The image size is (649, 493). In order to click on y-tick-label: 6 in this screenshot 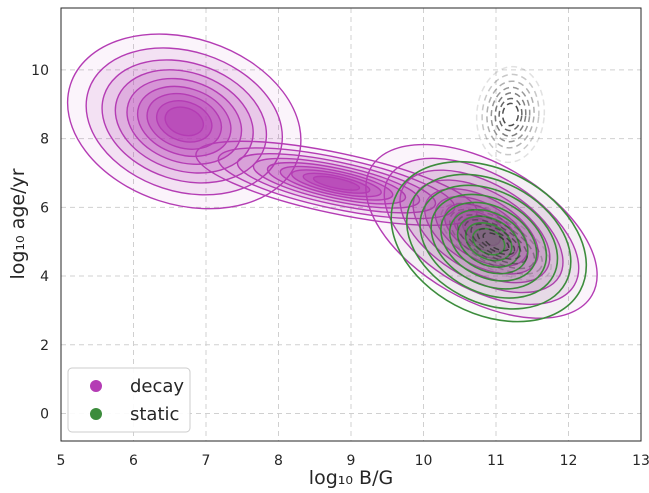, I will do `click(44, 208)`.